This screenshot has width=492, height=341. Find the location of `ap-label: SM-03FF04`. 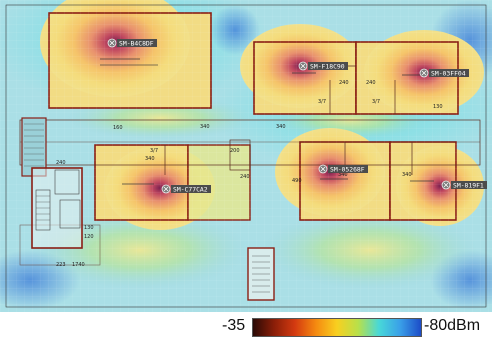

ap-label: SM-03FF04 is located at coordinates (448, 73).